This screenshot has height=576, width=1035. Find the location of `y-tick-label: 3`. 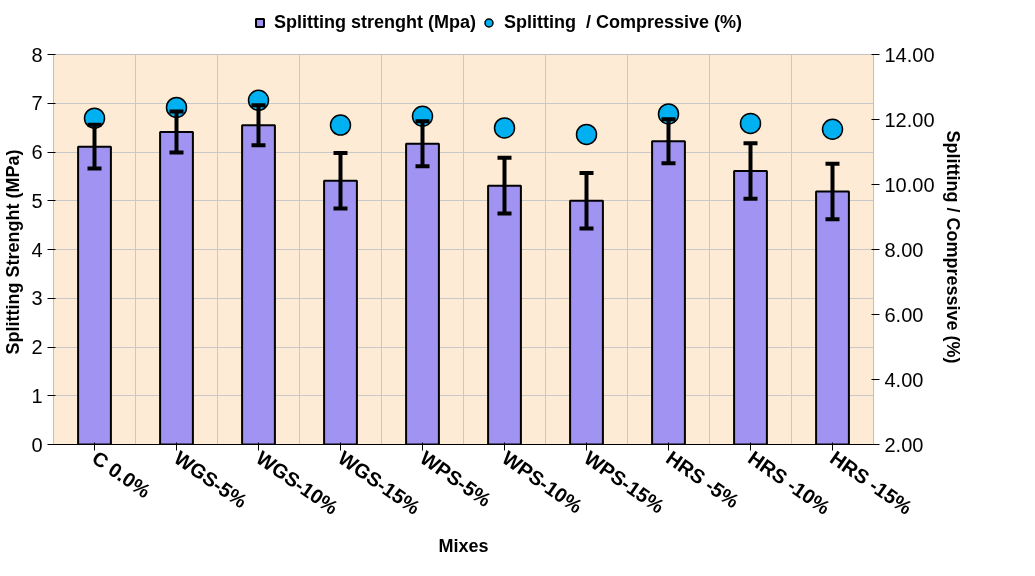

y-tick-label: 3 is located at coordinates (37, 298).